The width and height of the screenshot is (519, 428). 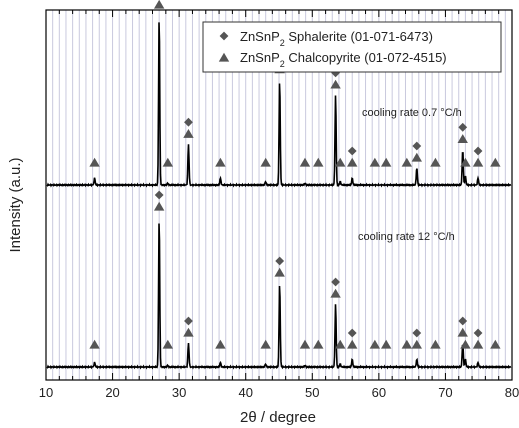 What do you see at coordinates (112, 392) in the screenshot?
I see `x-tick-label: 20` at bounding box center [112, 392].